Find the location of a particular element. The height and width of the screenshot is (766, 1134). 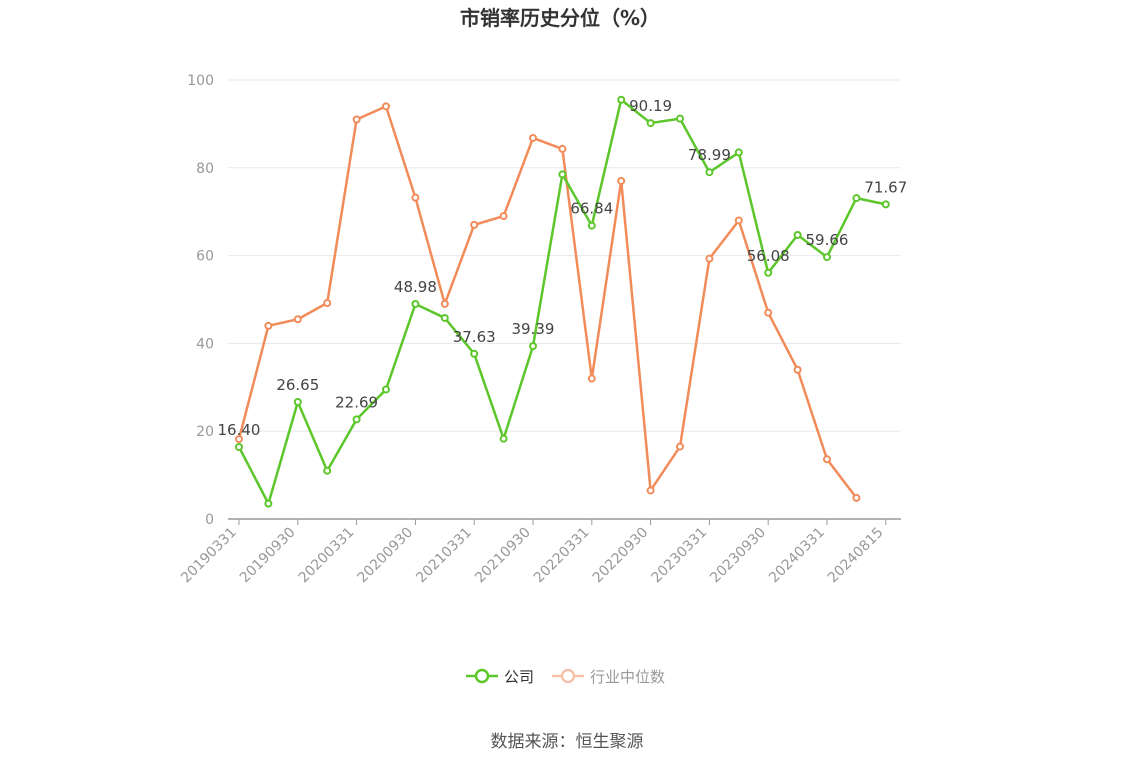

y-tick-label: 80 is located at coordinates (205, 169).